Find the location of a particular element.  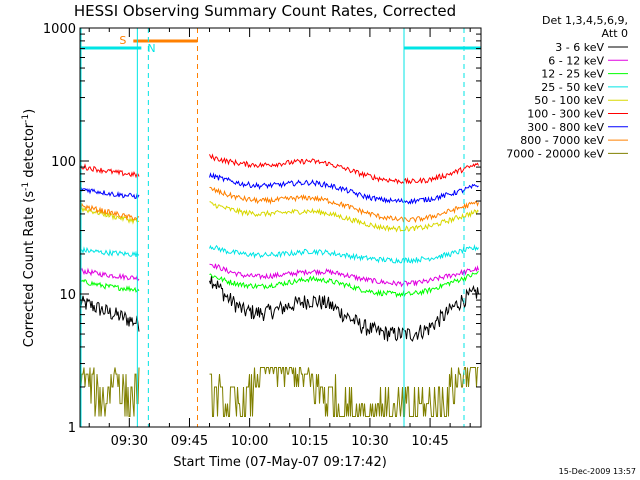

series-line-5-pre is located at coordinates (109, 171).